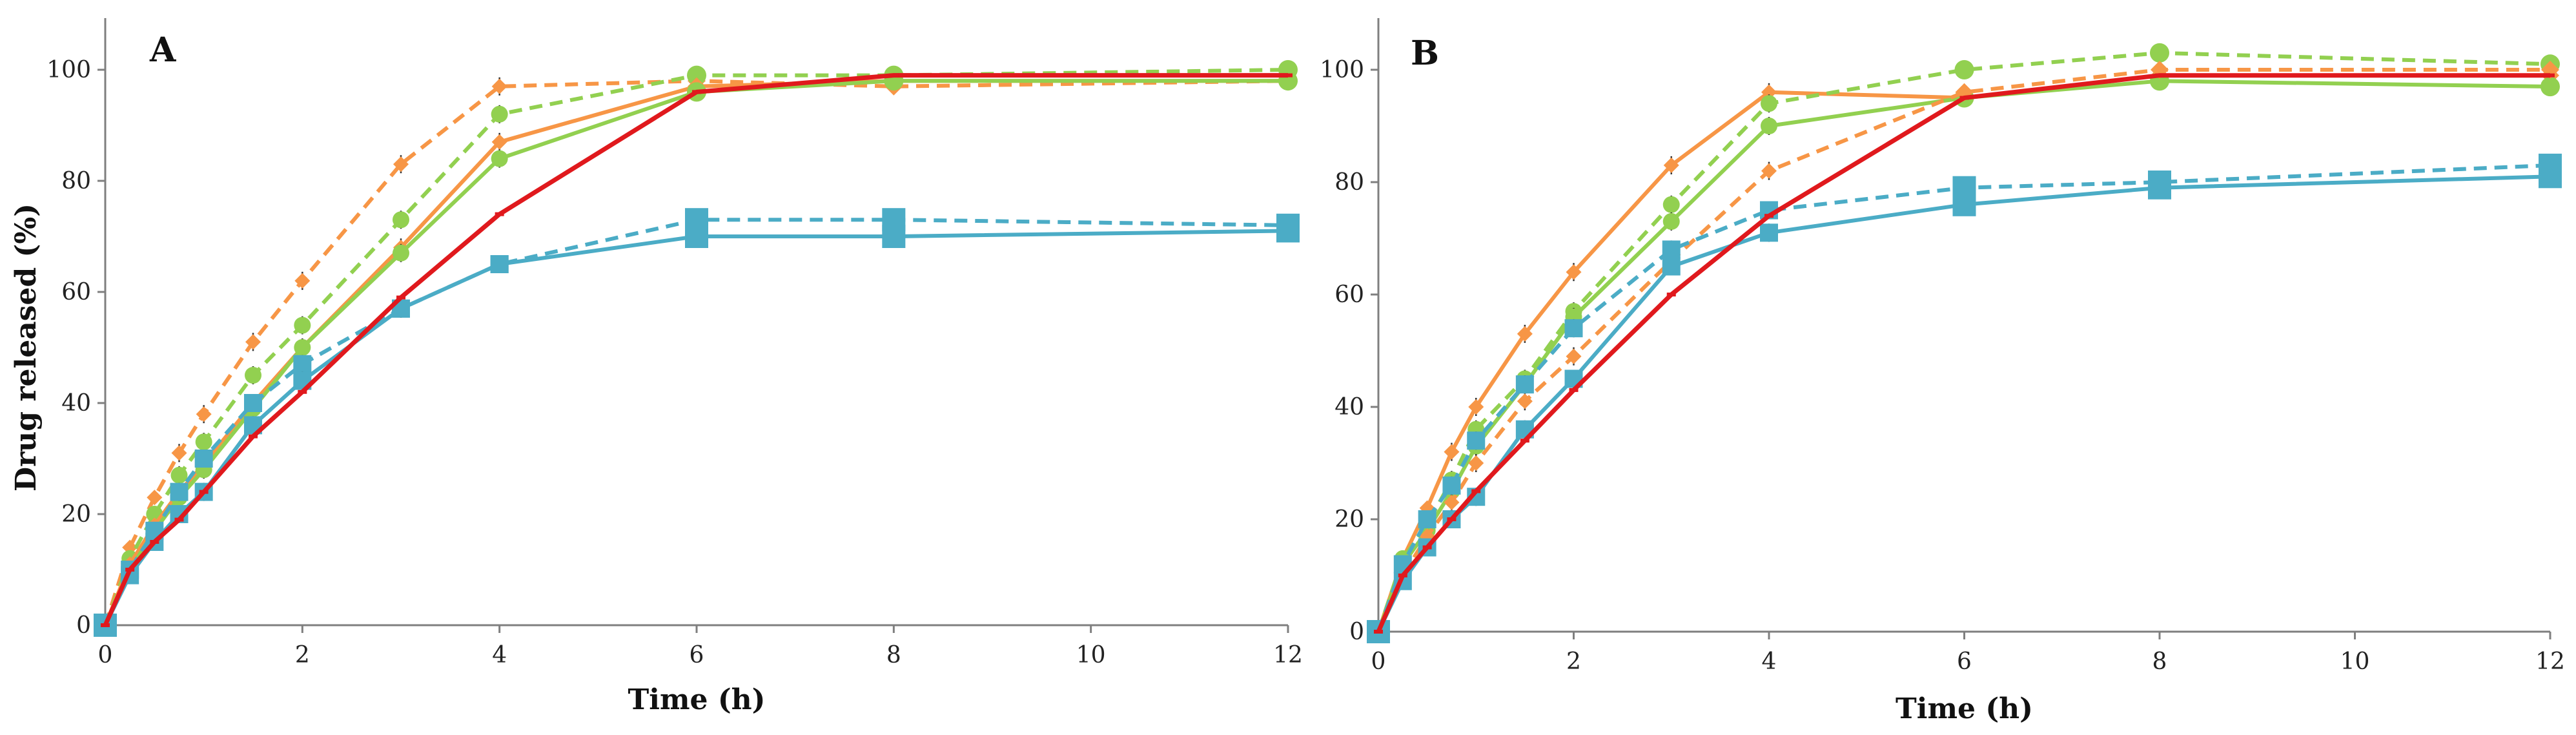 The width and height of the screenshot is (2576, 735). I want to click on x-tick-label: 4, so click(1770, 661).